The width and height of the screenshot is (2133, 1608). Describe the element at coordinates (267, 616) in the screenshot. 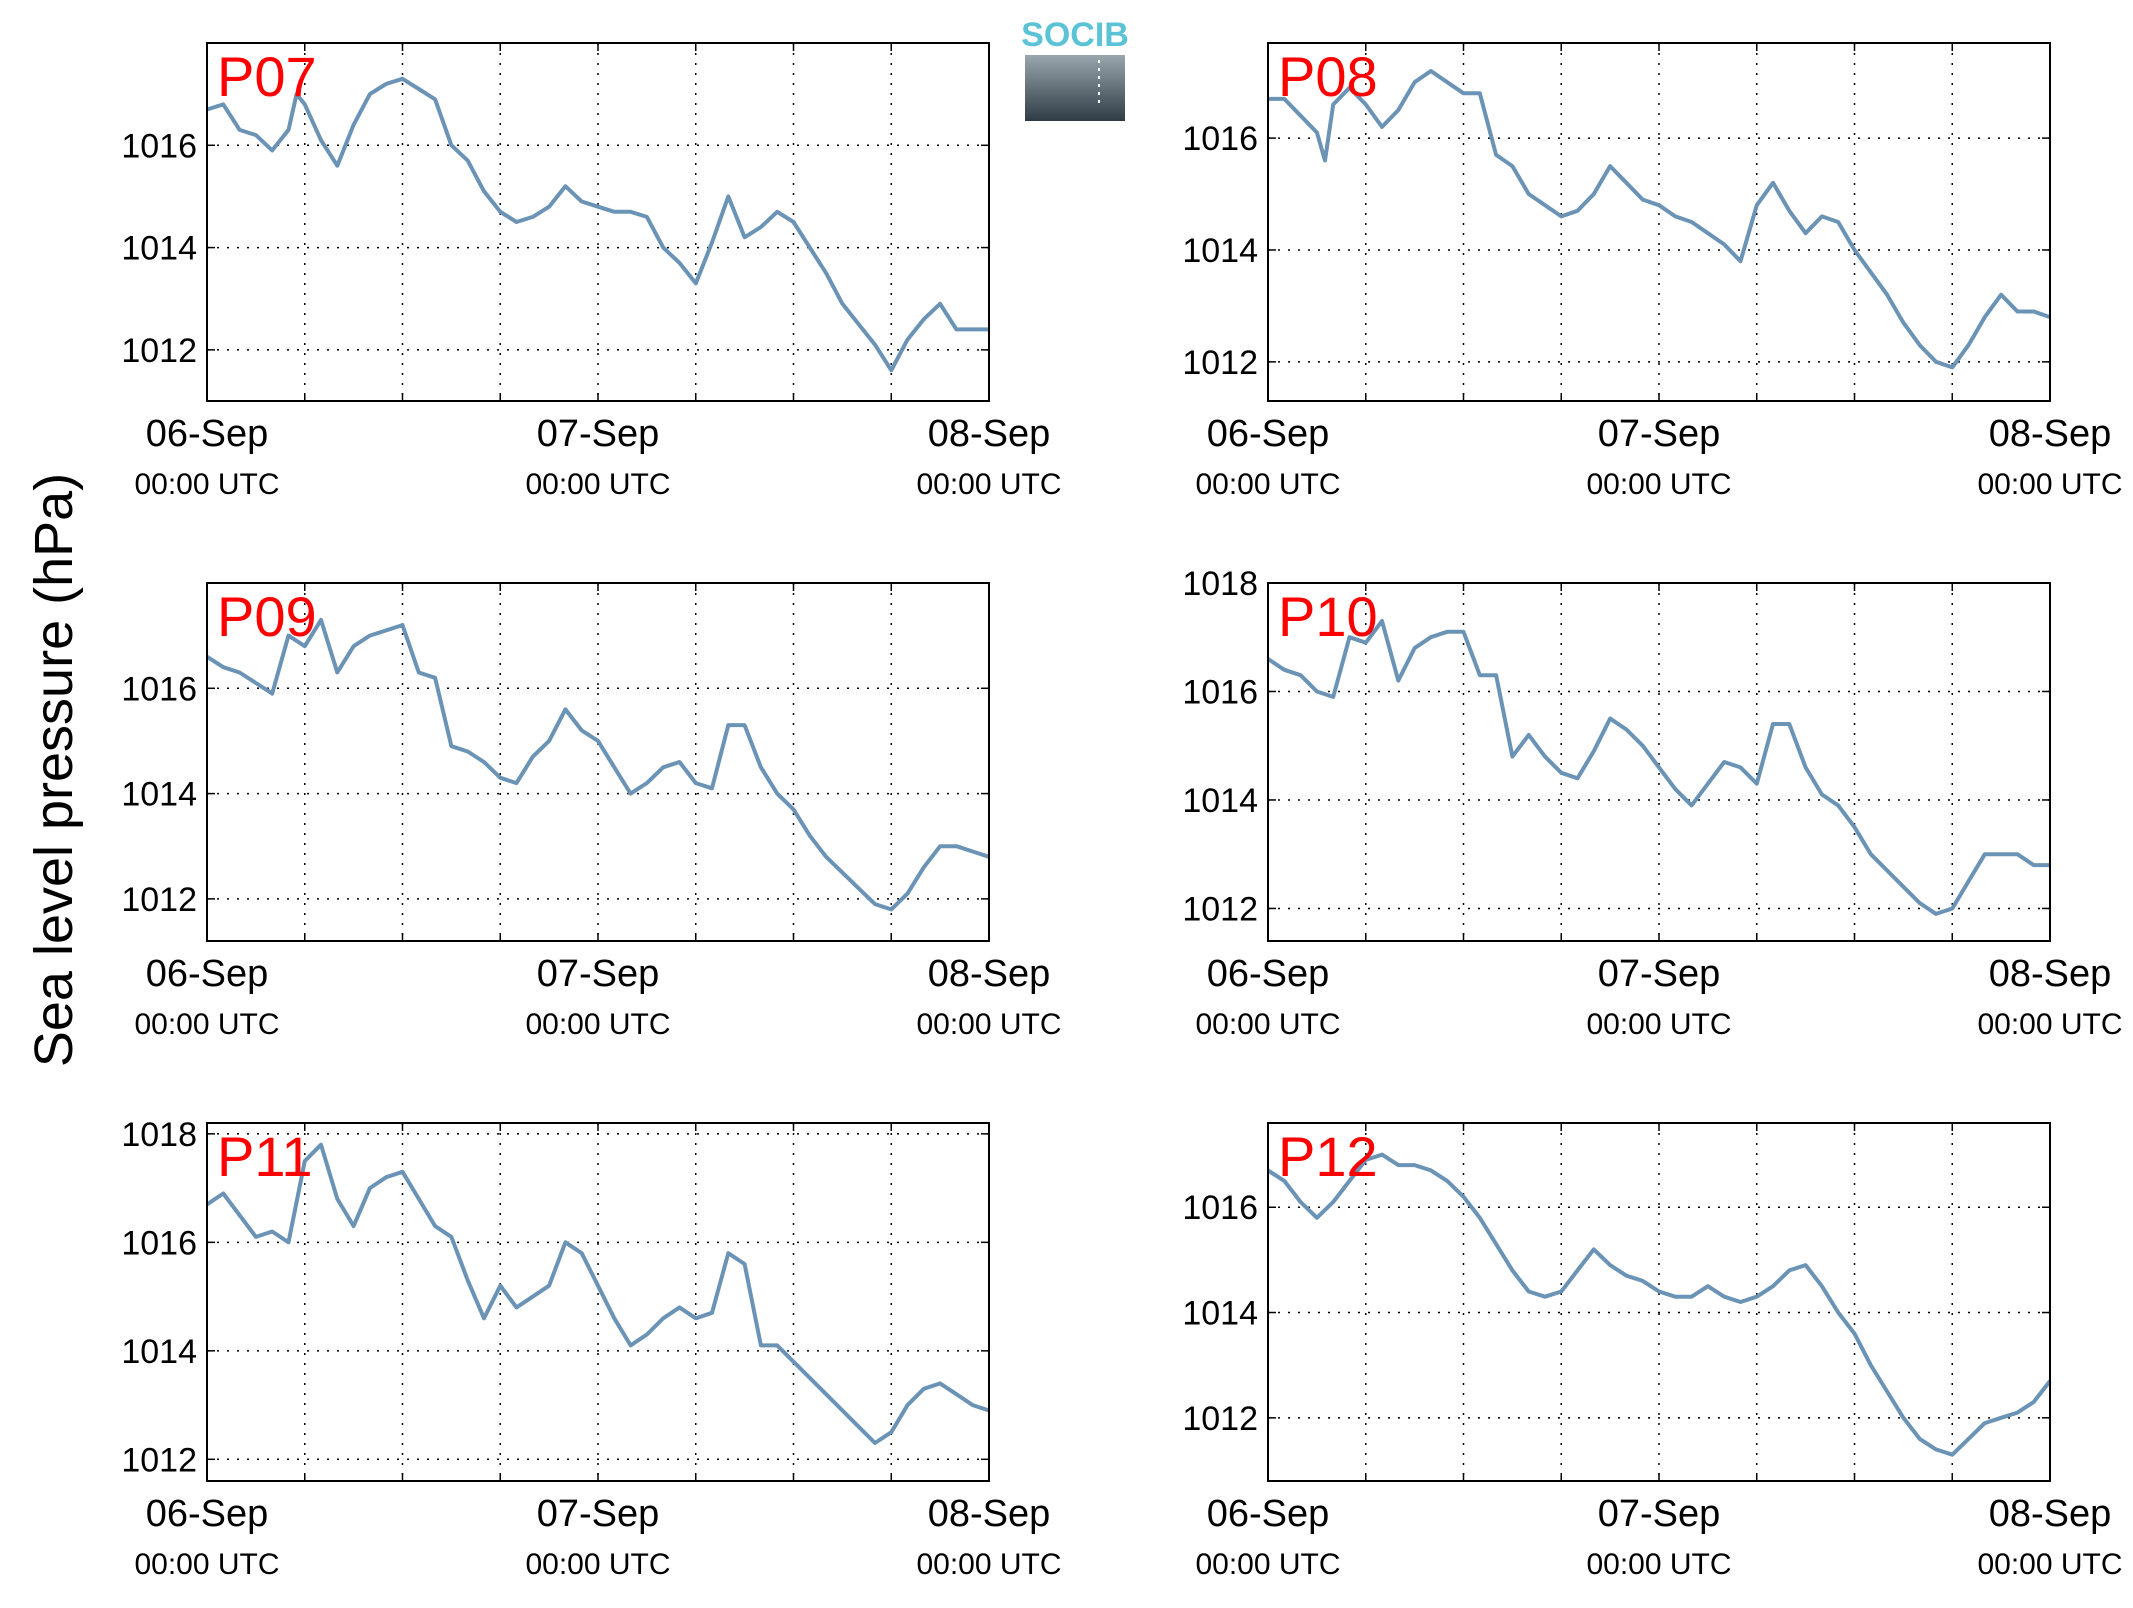

I see `panel-label: P09` at that location.